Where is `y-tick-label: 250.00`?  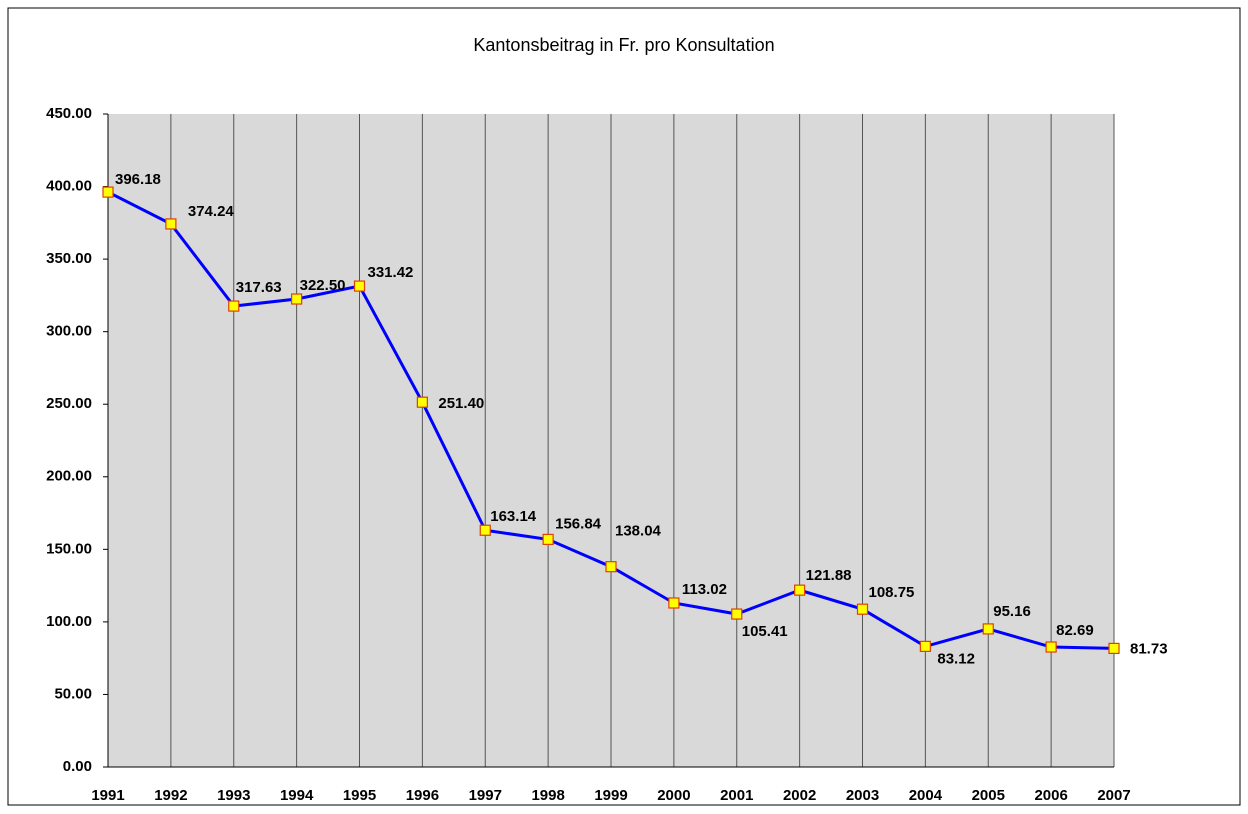 y-tick-label: 250.00 is located at coordinates (69, 403).